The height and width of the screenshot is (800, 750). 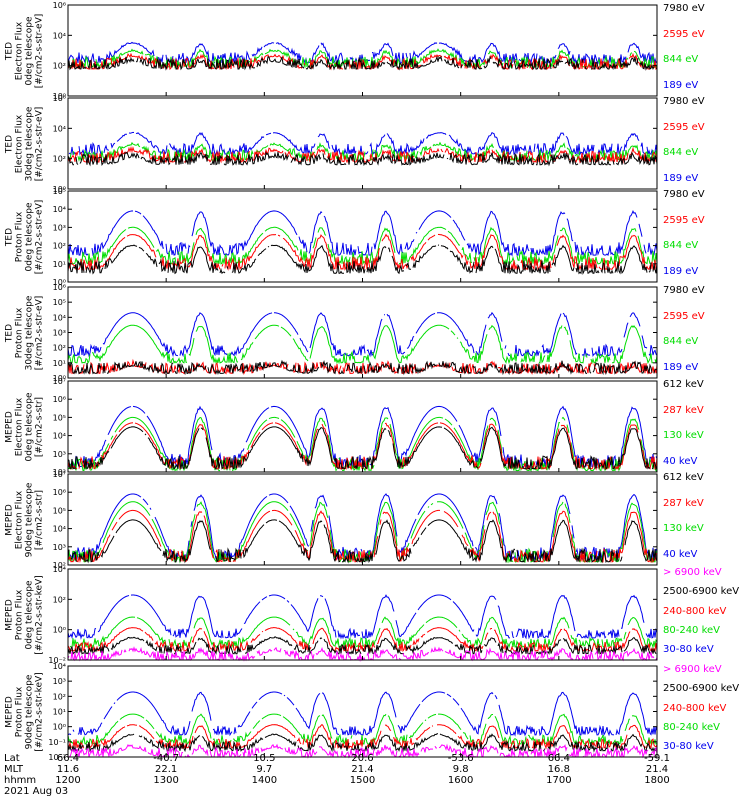 What do you see at coordinates (657, 769) in the screenshot?
I see `x-tick-mlt: 21.4` at bounding box center [657, 769].